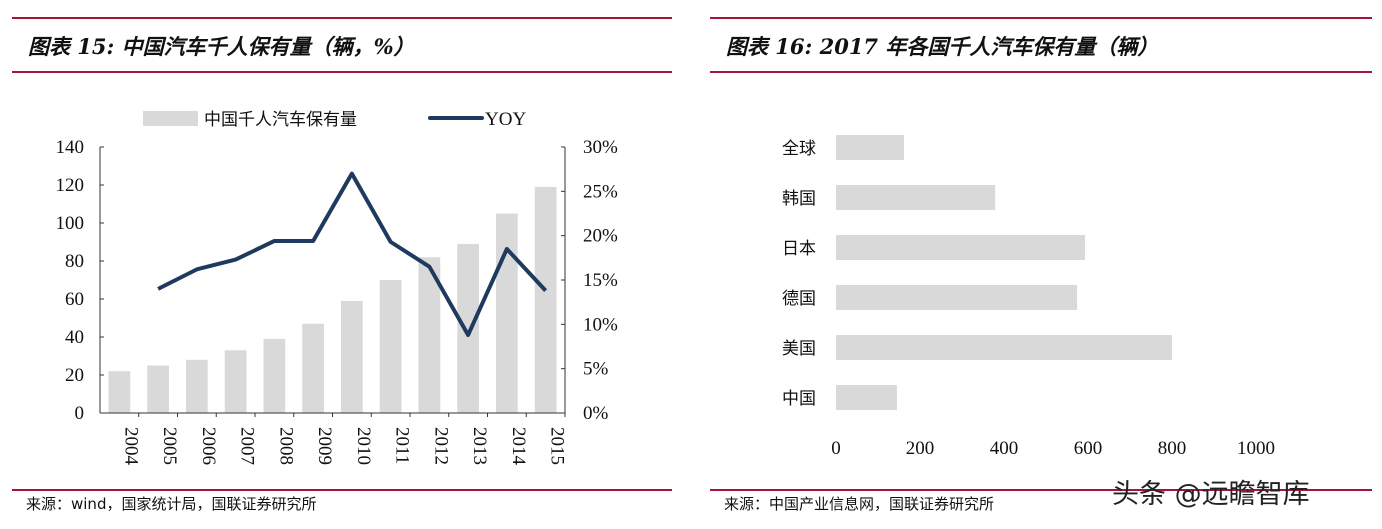 The height and width of the screenshot is (529, 1382). What do you see at coordinates (74, 261) in the screenshot?
I see `left-tick-label: 80` at bounding box center [74, 261].